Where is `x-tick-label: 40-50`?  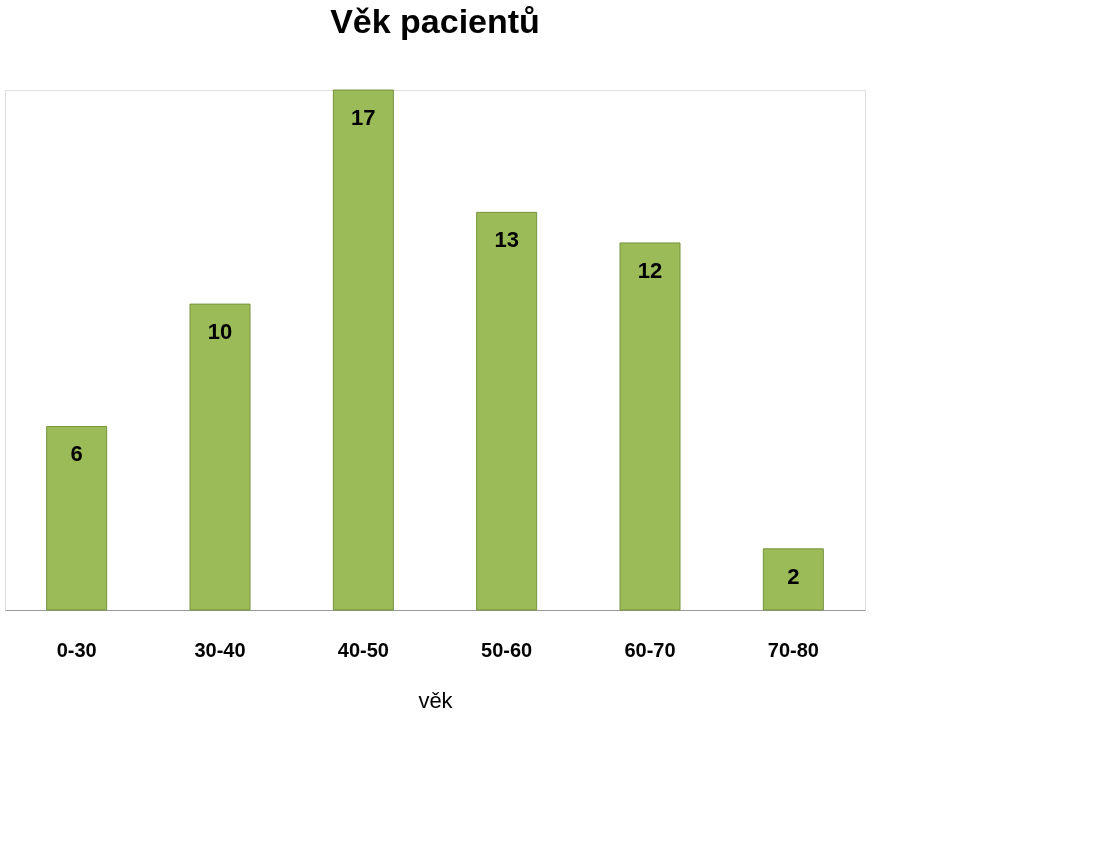 x-tick-label: 40-50 is located at coordinates (363, 649).